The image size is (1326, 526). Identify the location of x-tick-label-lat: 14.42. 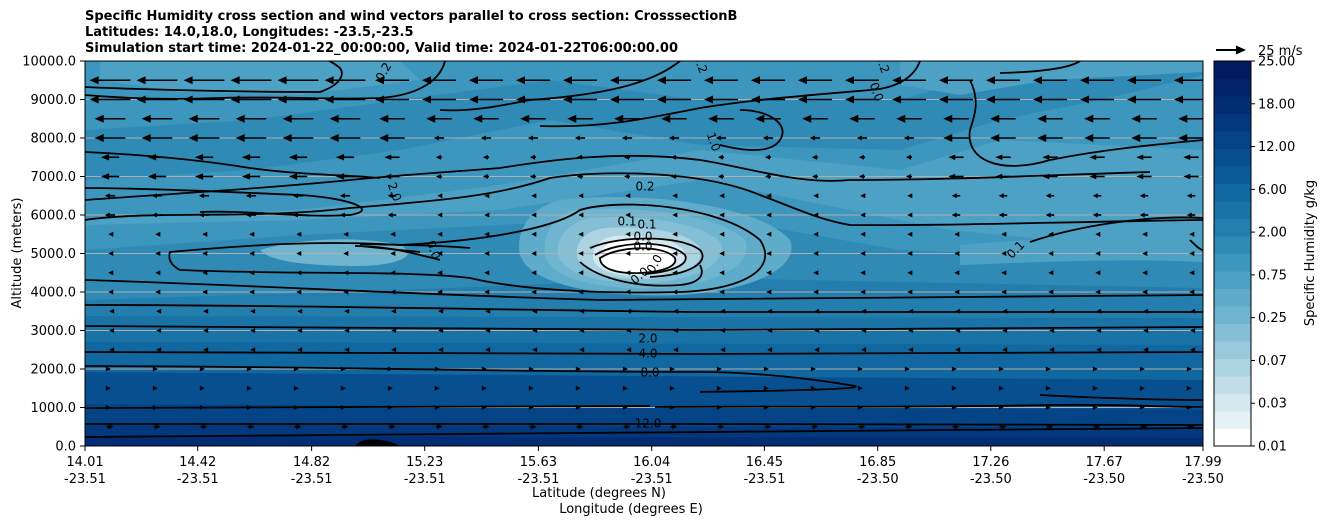
(197, 462).